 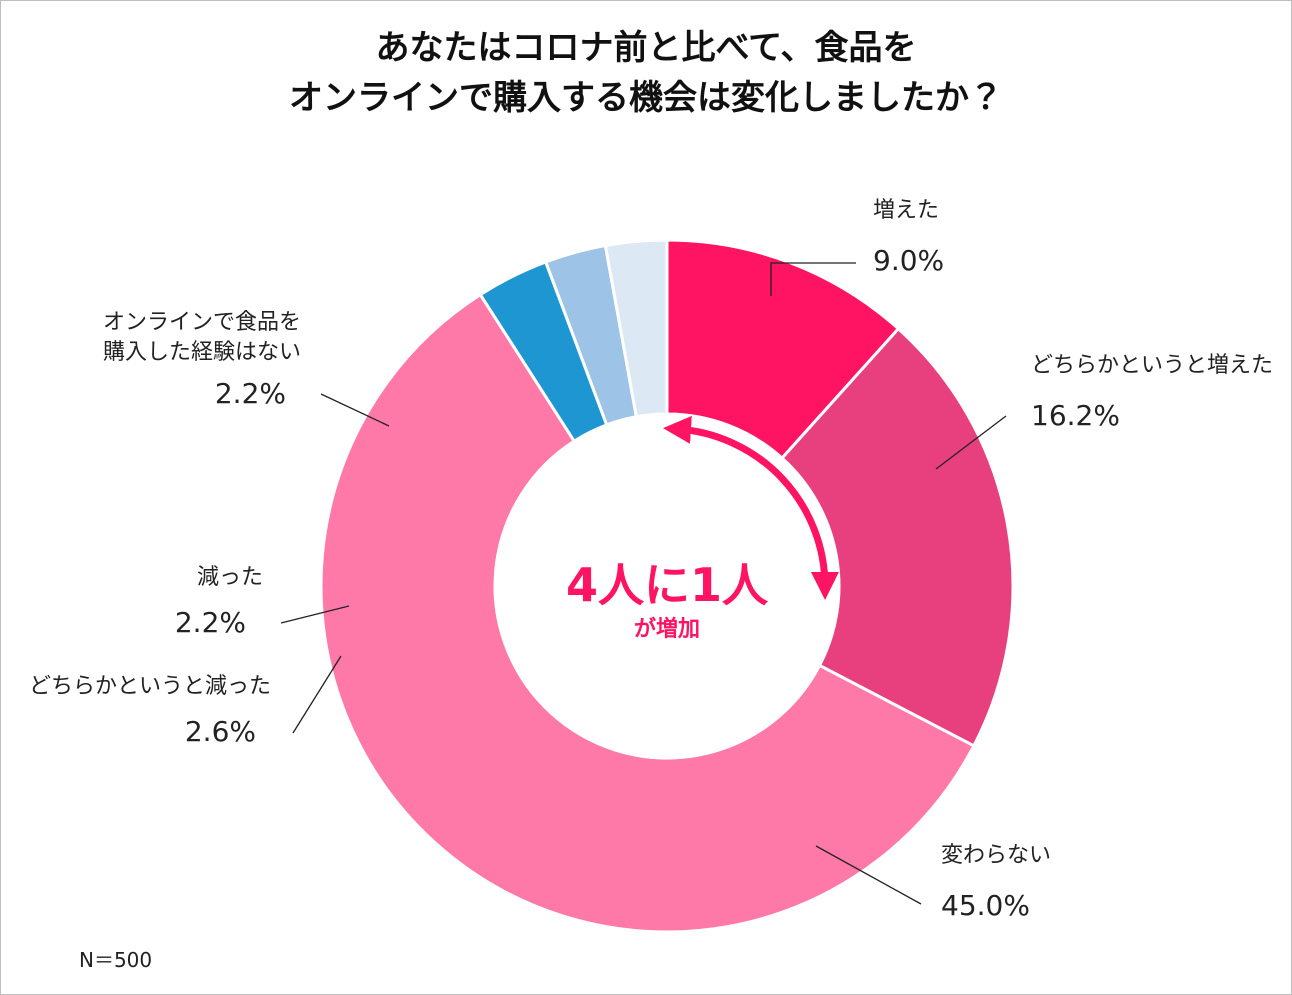 I want to click on category-label: どちらかというと減った, so click(x=149, y=686).